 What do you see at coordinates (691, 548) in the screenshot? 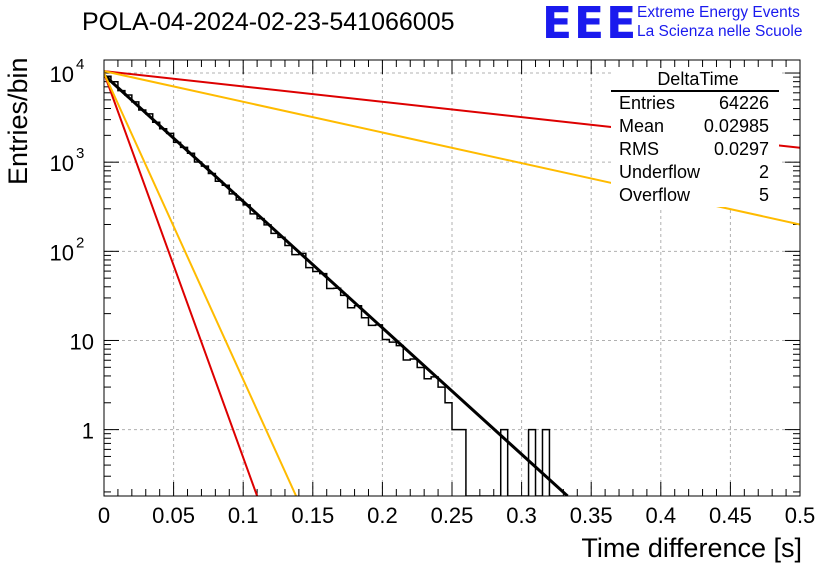
I see `x-axis-label: Time difference [s]` at bounding box center [691, 548].